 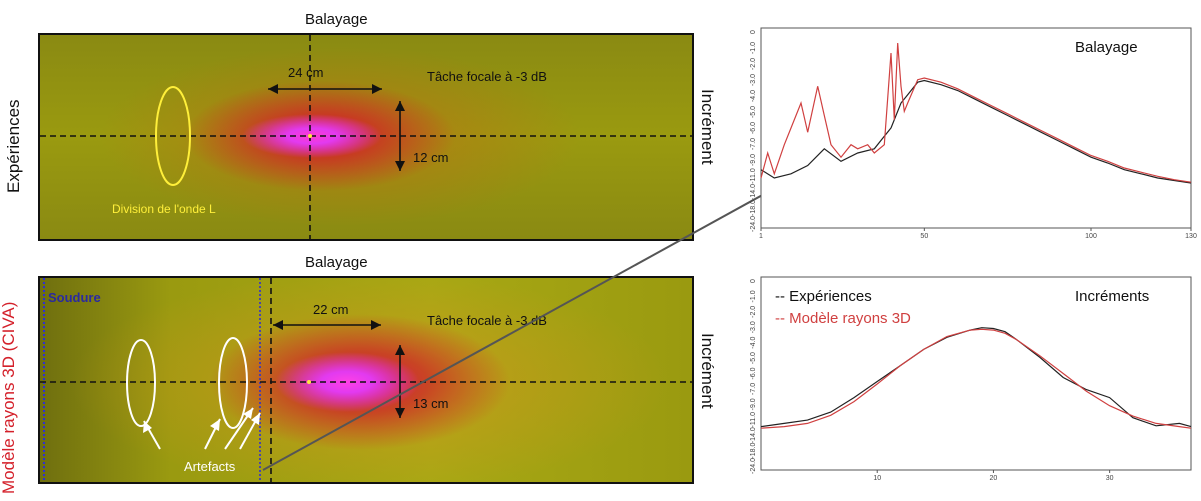 What do you see at coordinates (431, 157) in the screenshot?
I see `top-height-label: 12 cm` at bounding box center [431, 157].